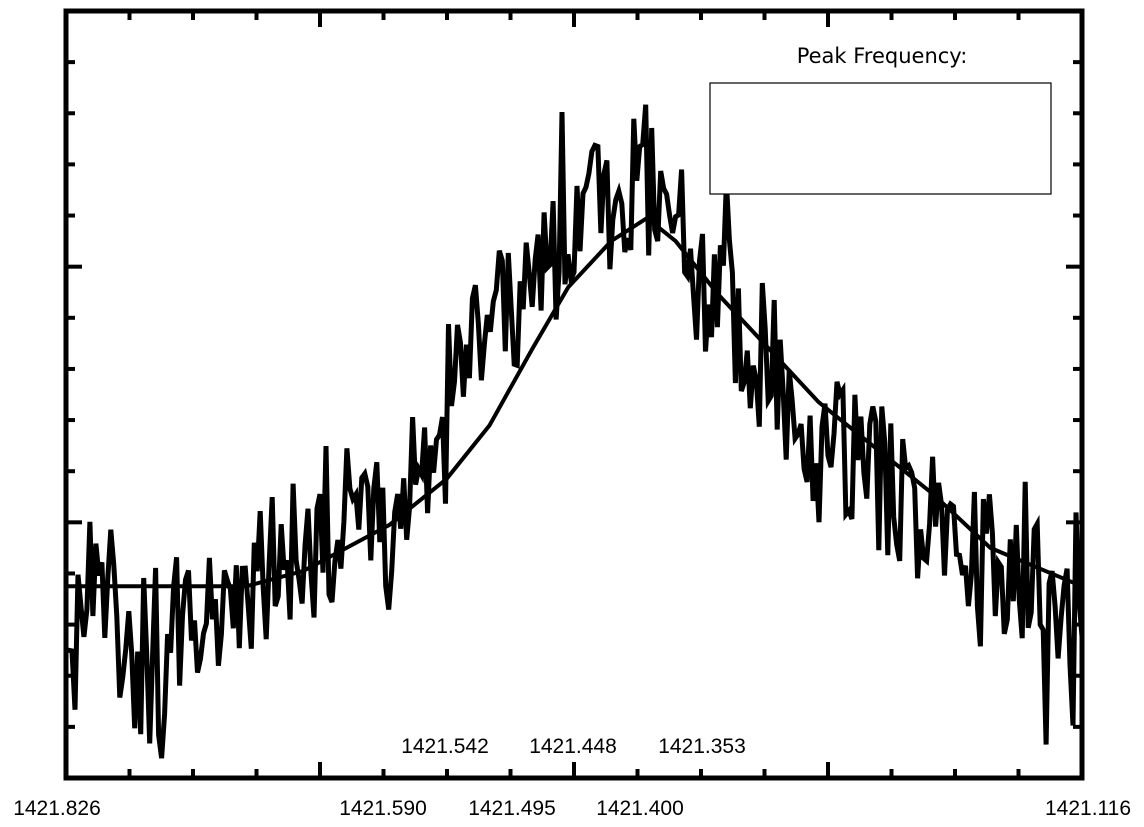  Describe the element at coordinates (880, 138) in the screenshot. I see `answer-box-field` at that location.